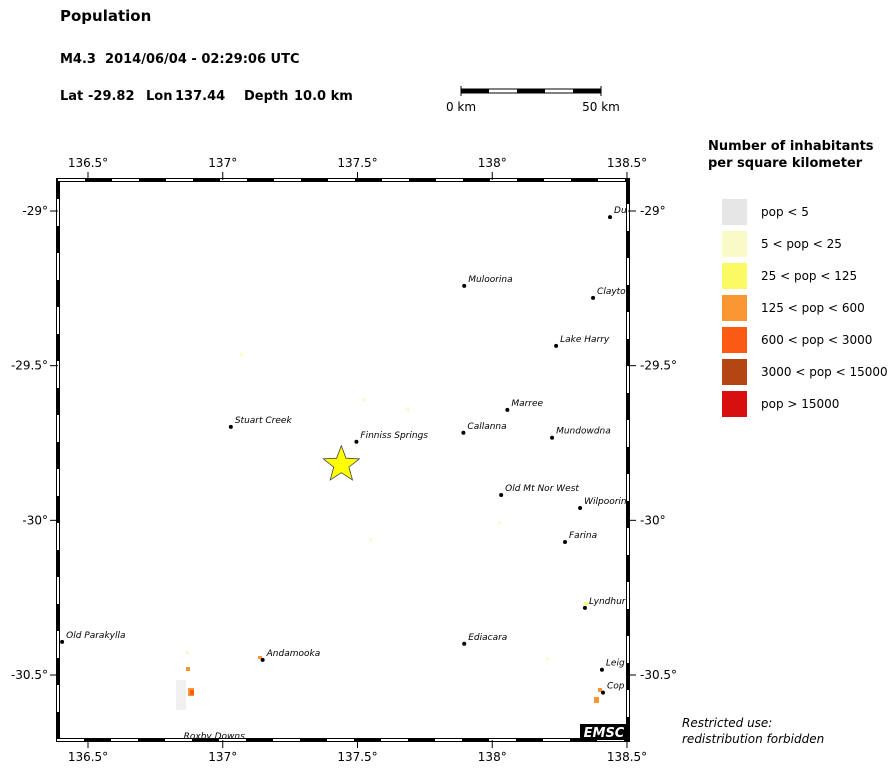 This screenshot has width=895, height=771. What do you see at coordinates (487, 638) in the screenshot?
I see `place-label: Ediacara` at bounding box center [487, 638].